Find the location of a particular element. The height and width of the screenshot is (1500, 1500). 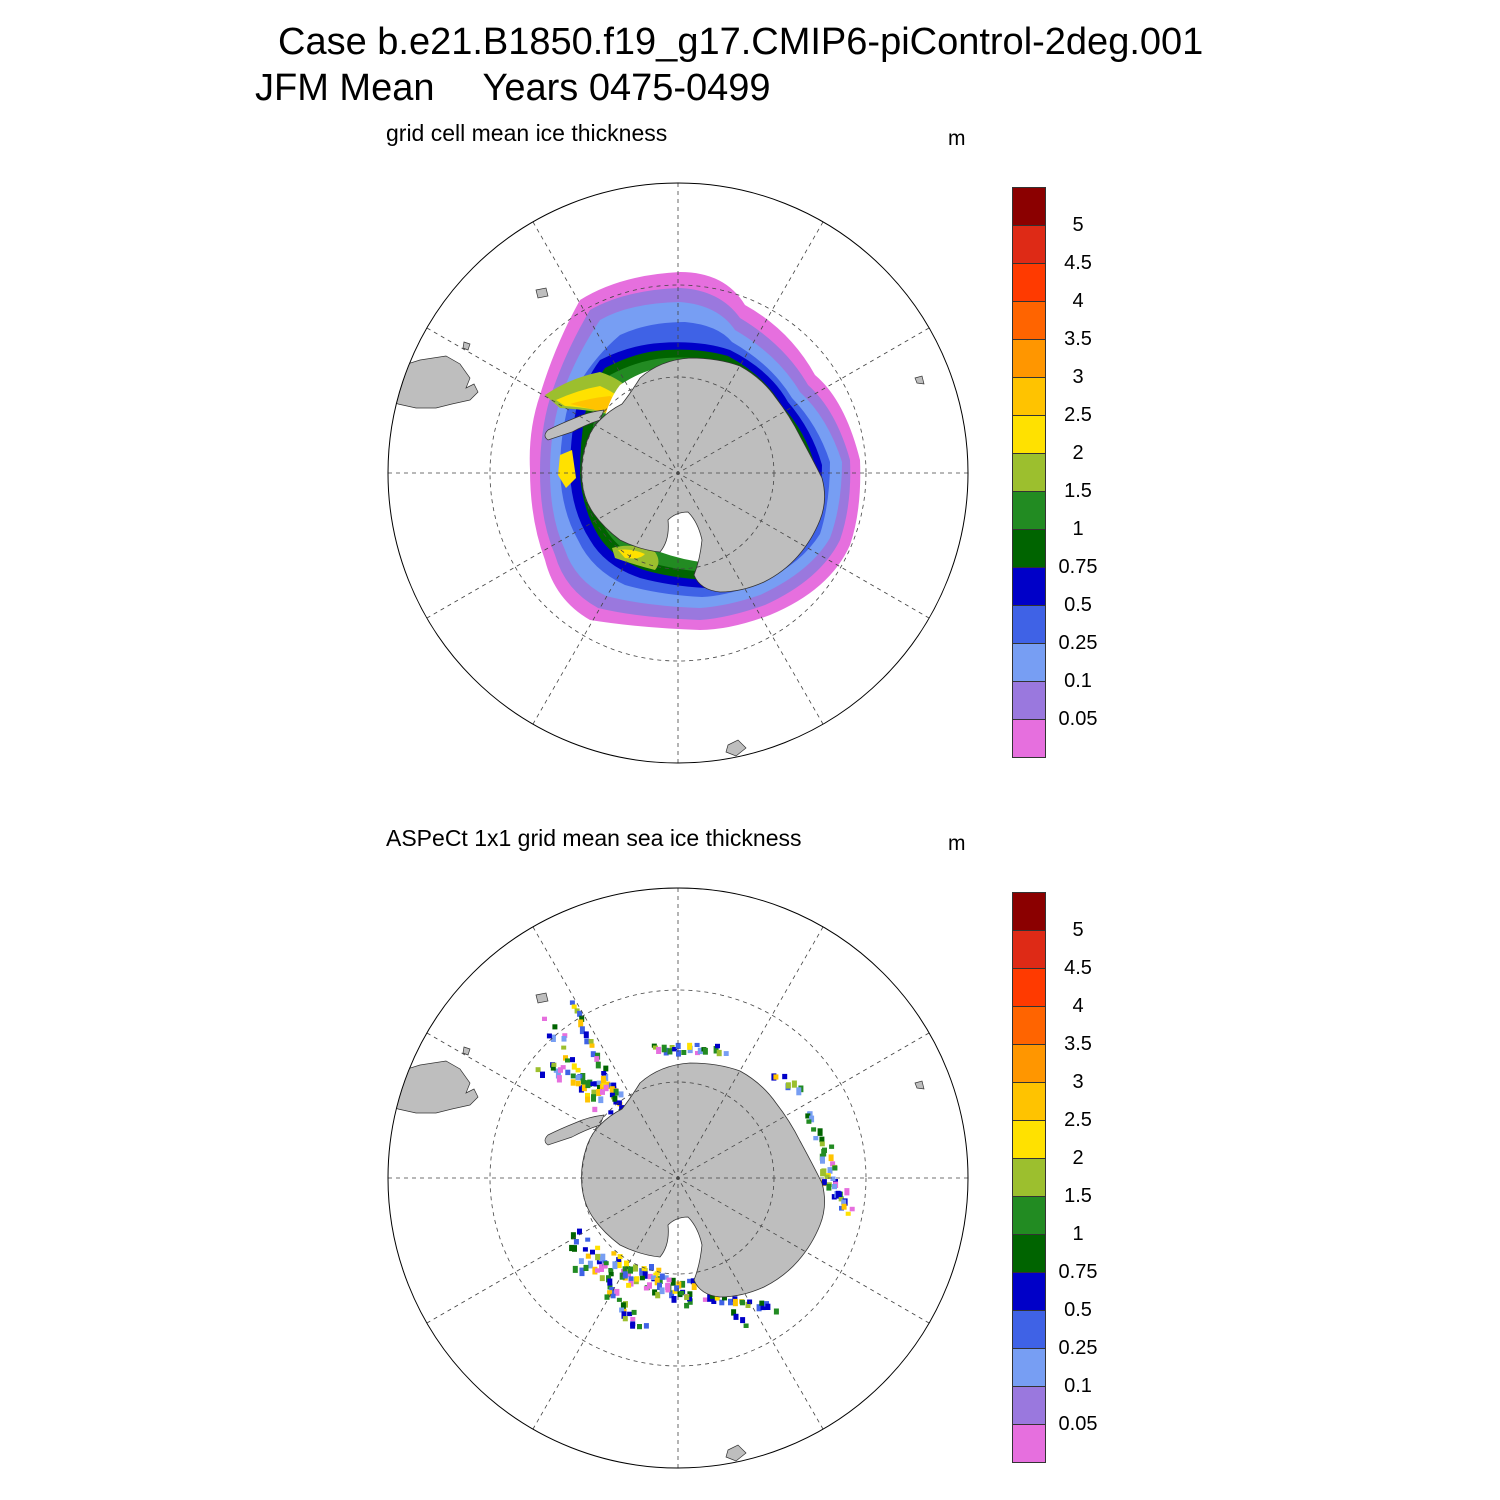

colorbar-model is located at coordinates (1029, 472).